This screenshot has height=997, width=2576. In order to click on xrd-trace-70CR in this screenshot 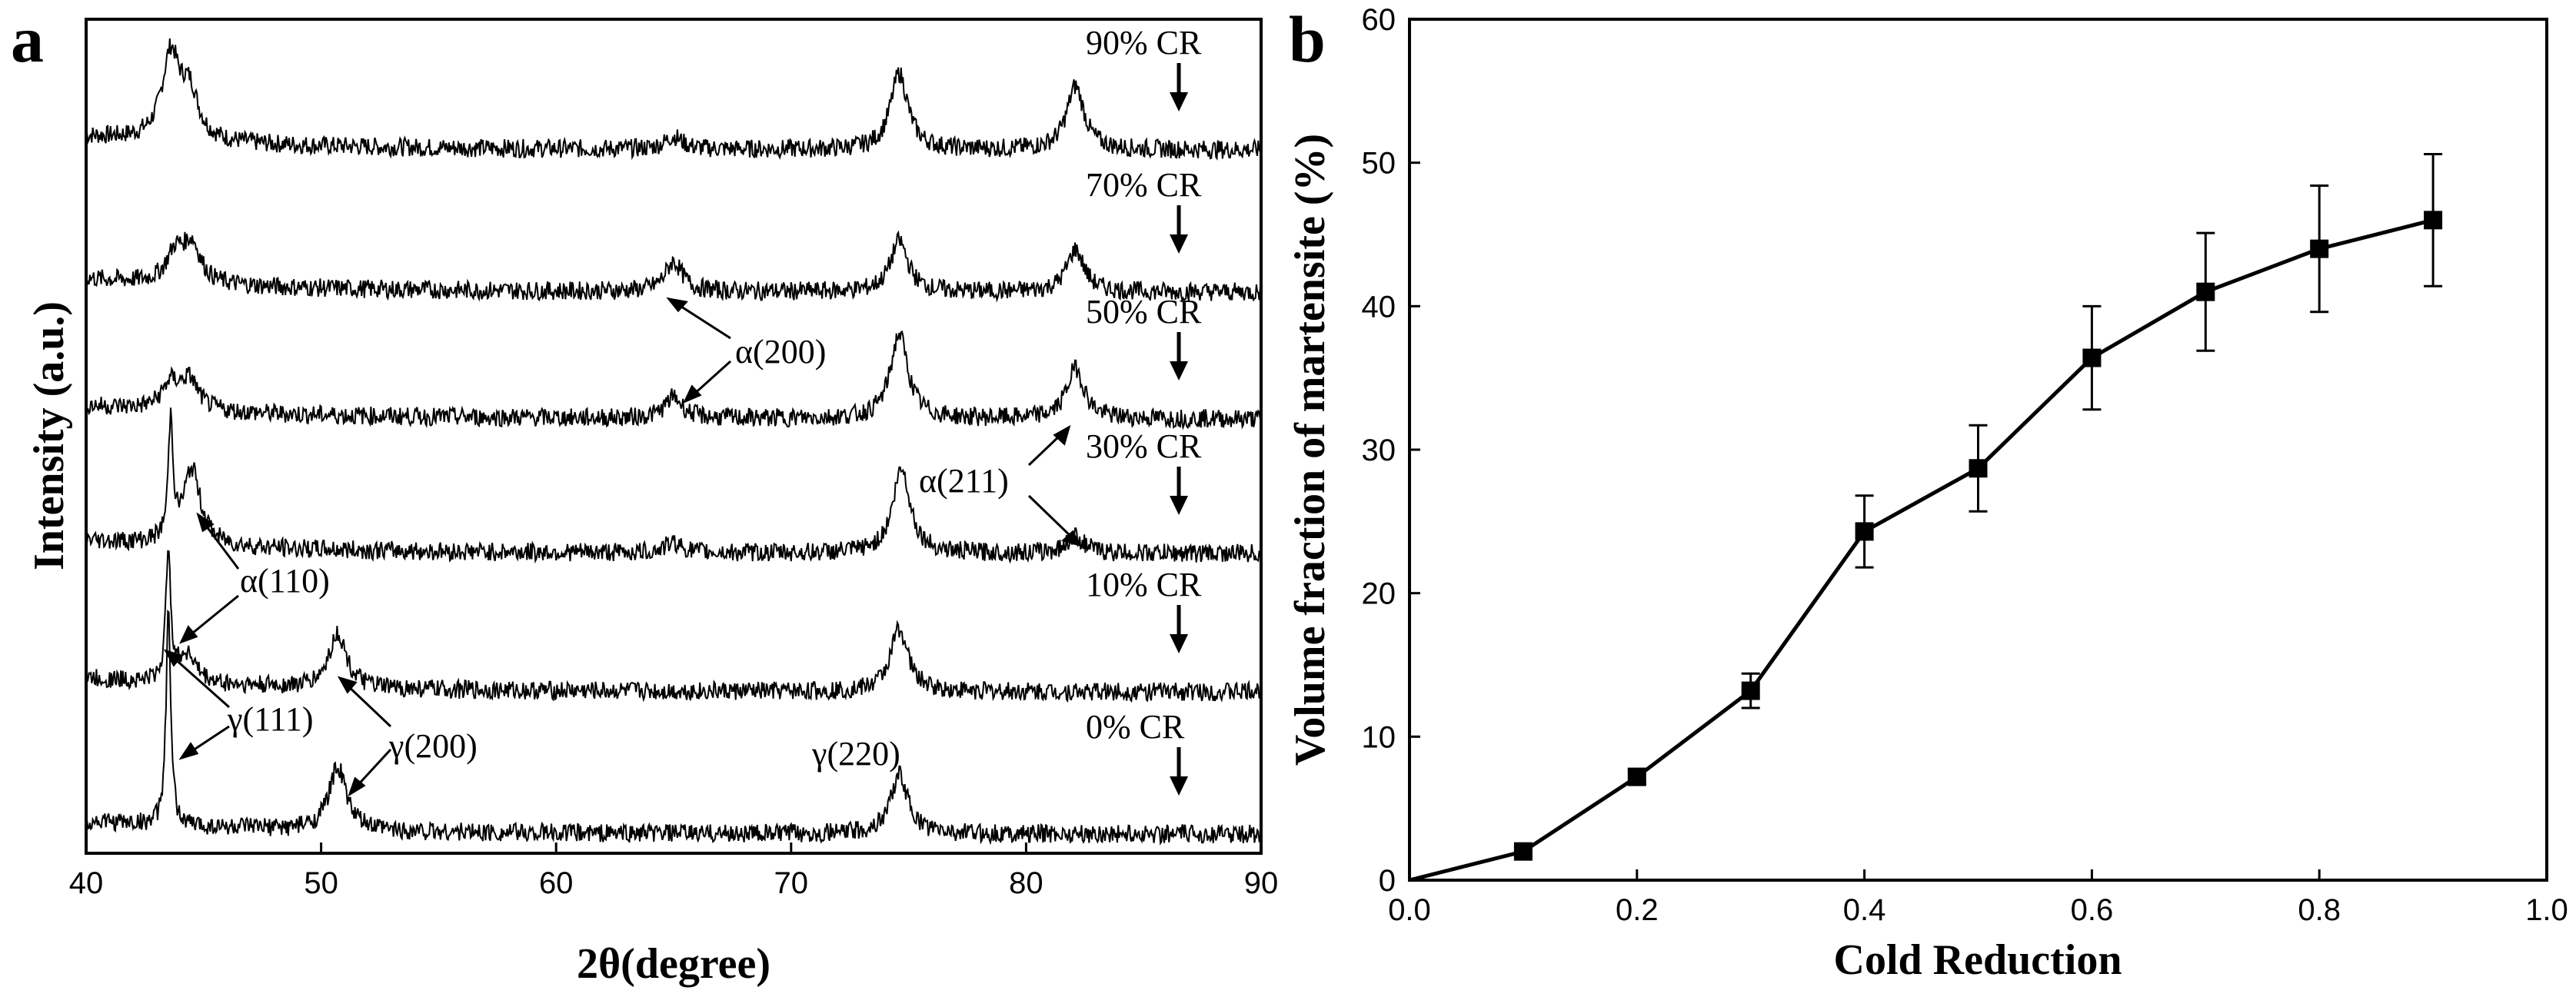, I will do `click(673, 267)`.